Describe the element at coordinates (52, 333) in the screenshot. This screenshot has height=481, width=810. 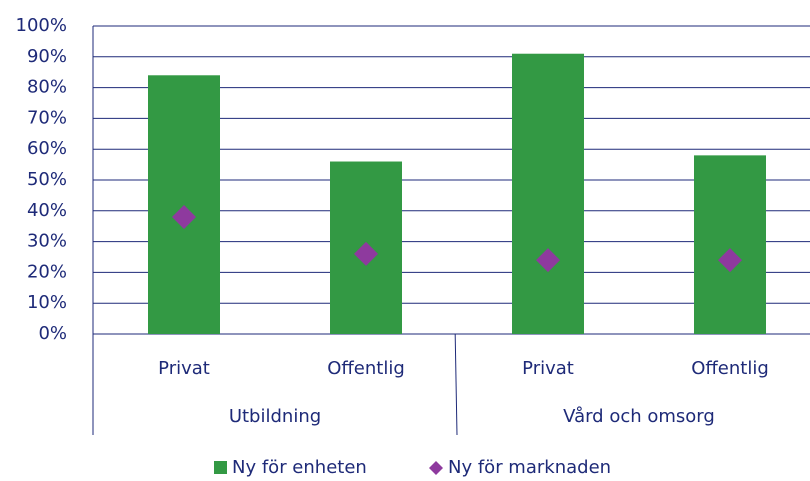
I see `y-tick-label: 0%` at that location.